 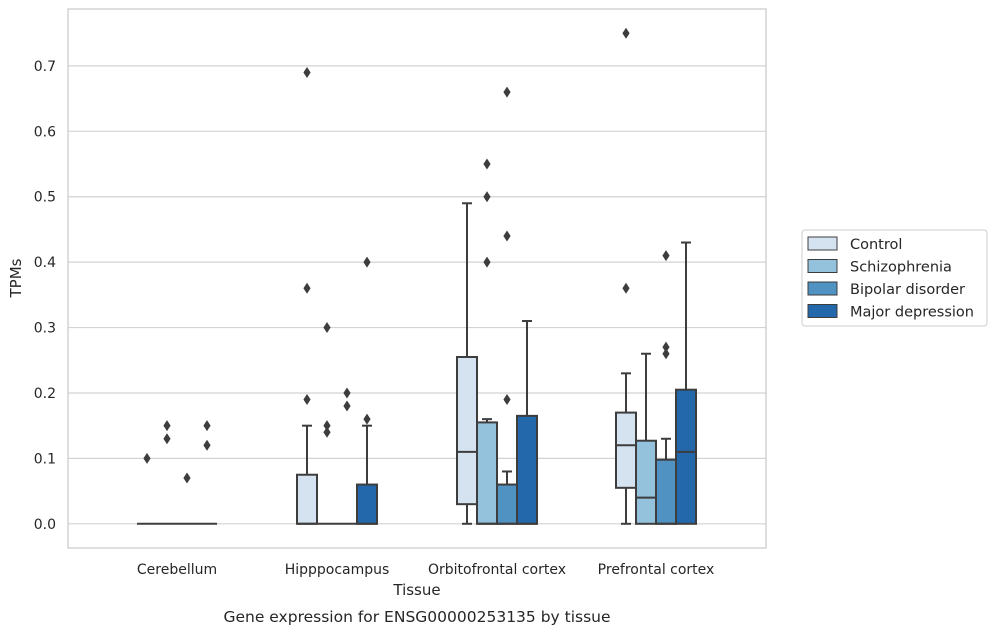 I want to click on y-tick-label: 0.5, so click(x=45, y=198).